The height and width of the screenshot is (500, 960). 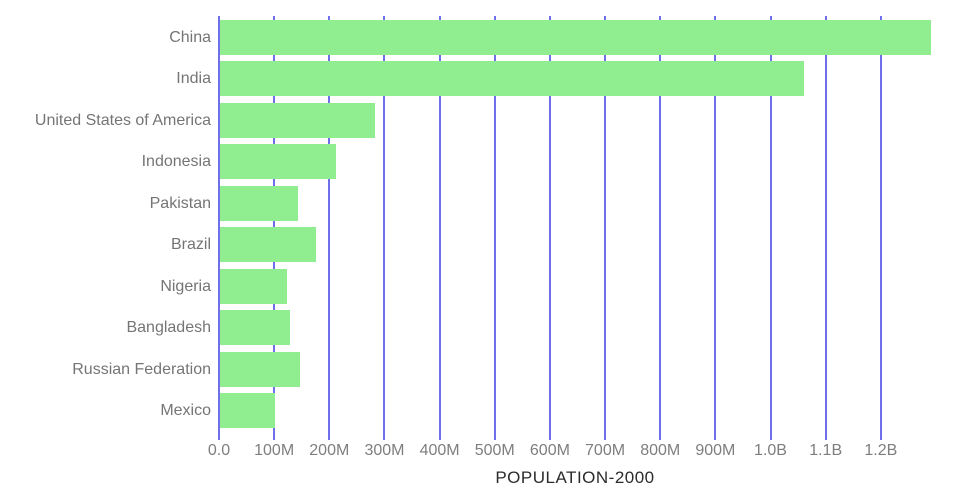 I want to click on x-tick-label-100M: 100M, so click(x=274, y=450).